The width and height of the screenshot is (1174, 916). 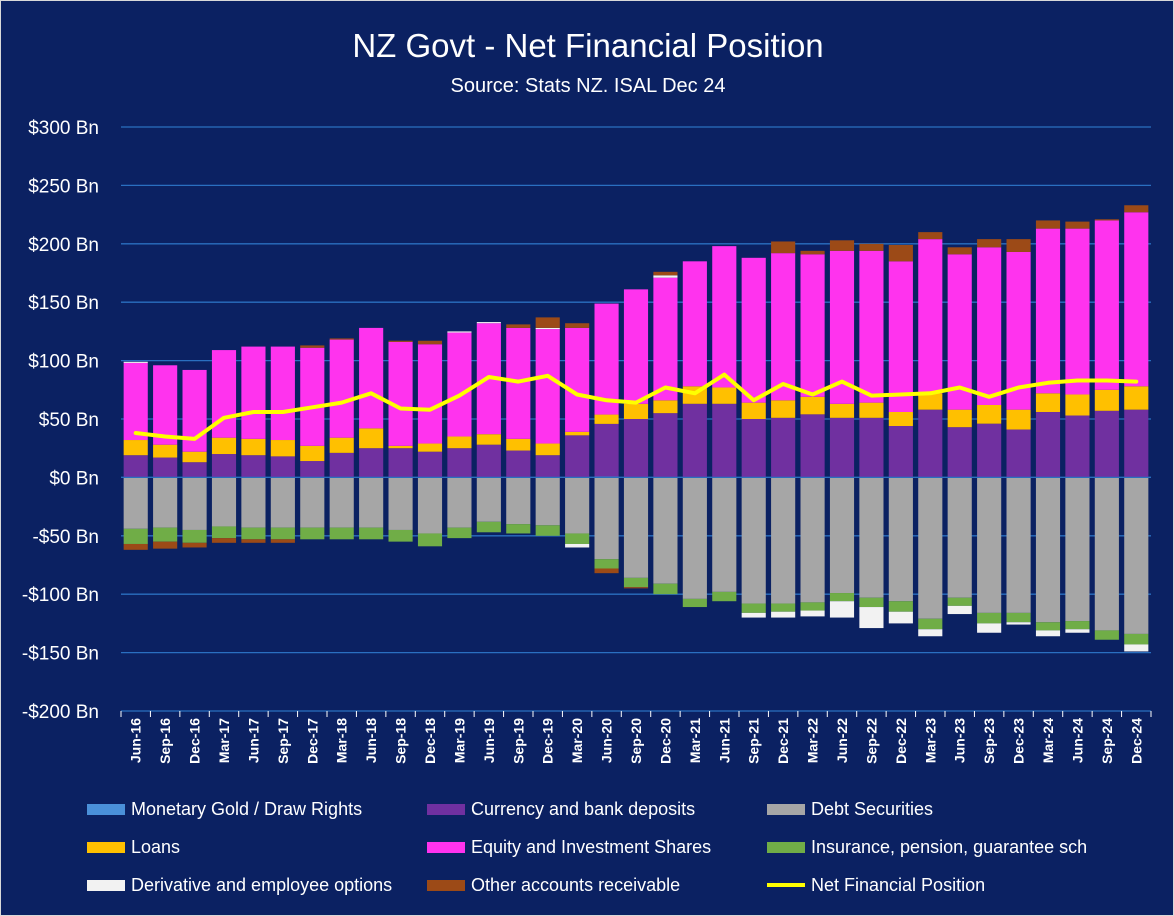 What do you see at coordinates (60, 595) in the screenshot?
I see `y-tick-label: -$100 Bn` at bounding box center [60, 595].